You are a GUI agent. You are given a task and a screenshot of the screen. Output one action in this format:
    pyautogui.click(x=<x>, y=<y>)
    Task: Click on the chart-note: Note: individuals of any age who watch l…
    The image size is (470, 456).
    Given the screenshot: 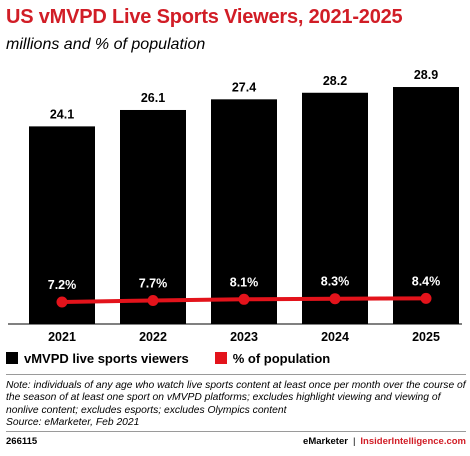 What is the action you would take?
    pyautogui.click(x=237, y=405)
    